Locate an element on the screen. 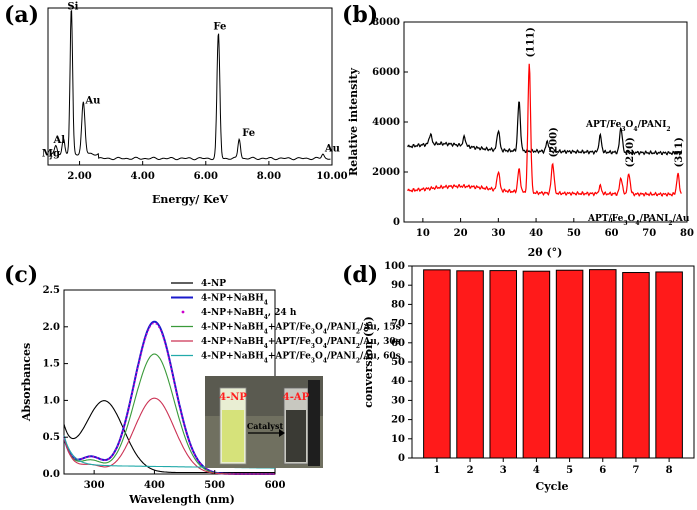 The image size is (697, 510). inset-photo: 4-NP 4-AP Catalyst is located at coordinates (264, 422).